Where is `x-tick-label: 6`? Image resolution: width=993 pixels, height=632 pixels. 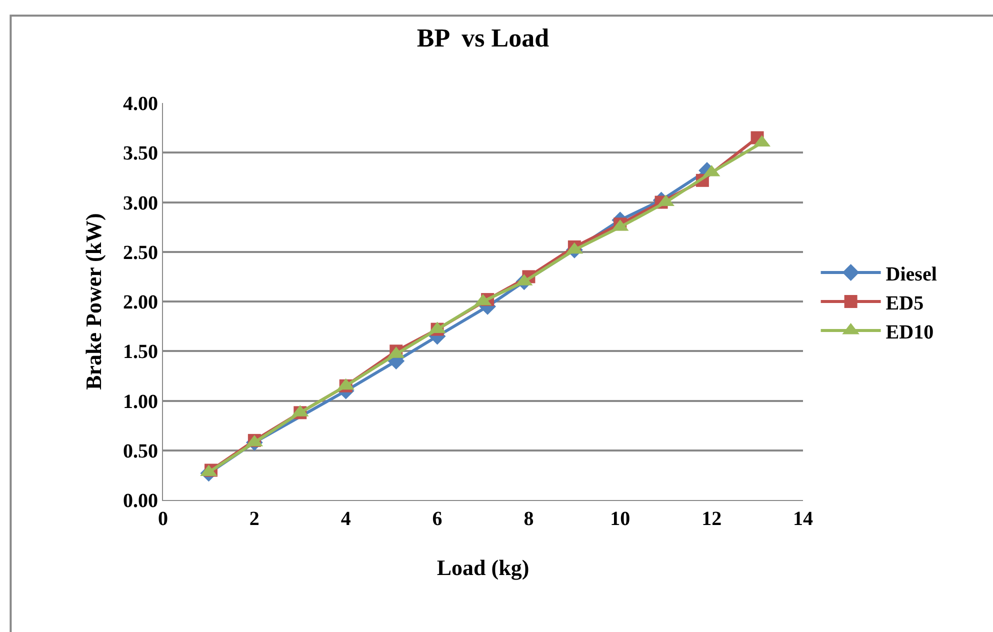 x-tick-label: 6 is located at coordinates (437, 519).